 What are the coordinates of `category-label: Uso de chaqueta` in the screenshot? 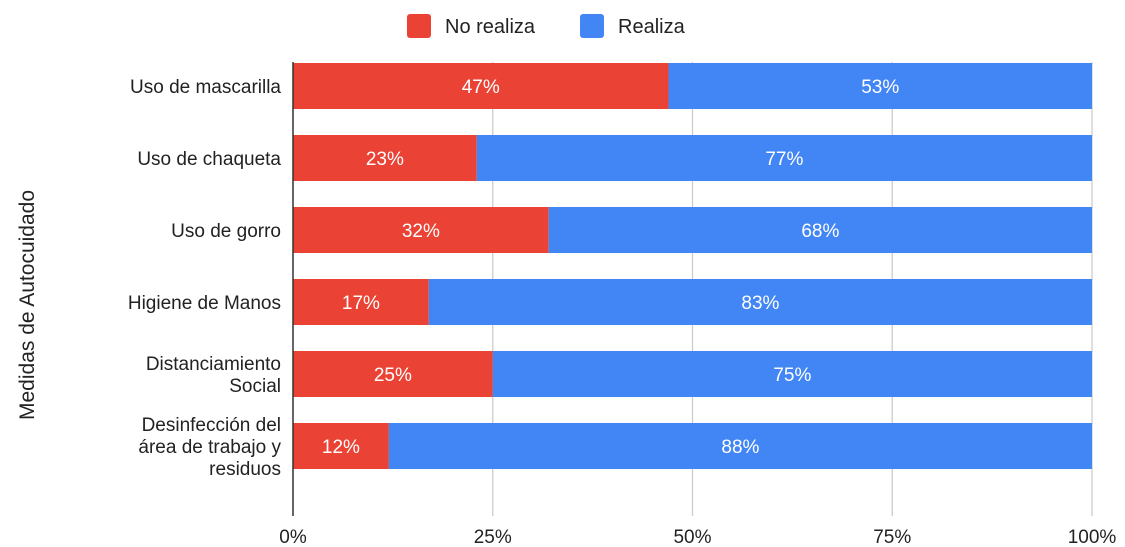 It's located at (209, 159).